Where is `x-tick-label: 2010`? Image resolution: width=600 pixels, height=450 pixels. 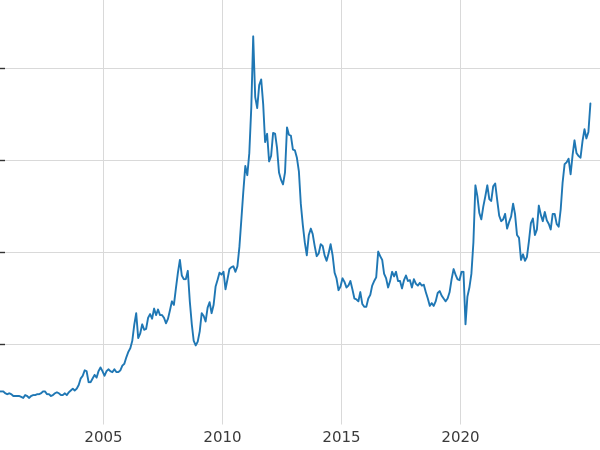
x-tick-label: 2010 is located at coordinates (222, 437).